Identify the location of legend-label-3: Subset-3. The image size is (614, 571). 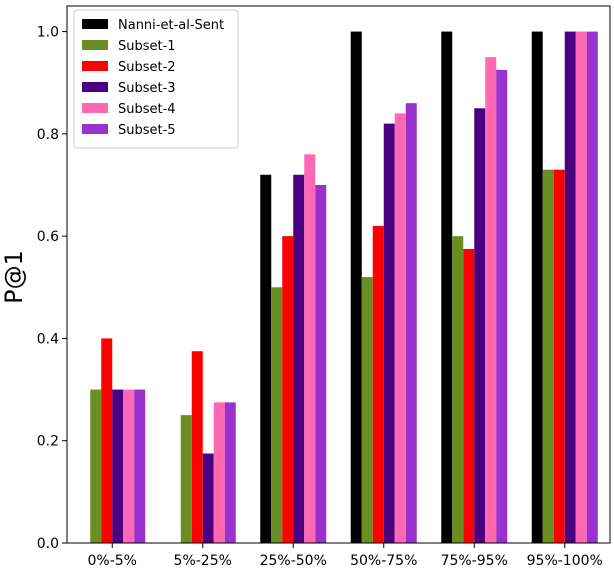
(147, 88).